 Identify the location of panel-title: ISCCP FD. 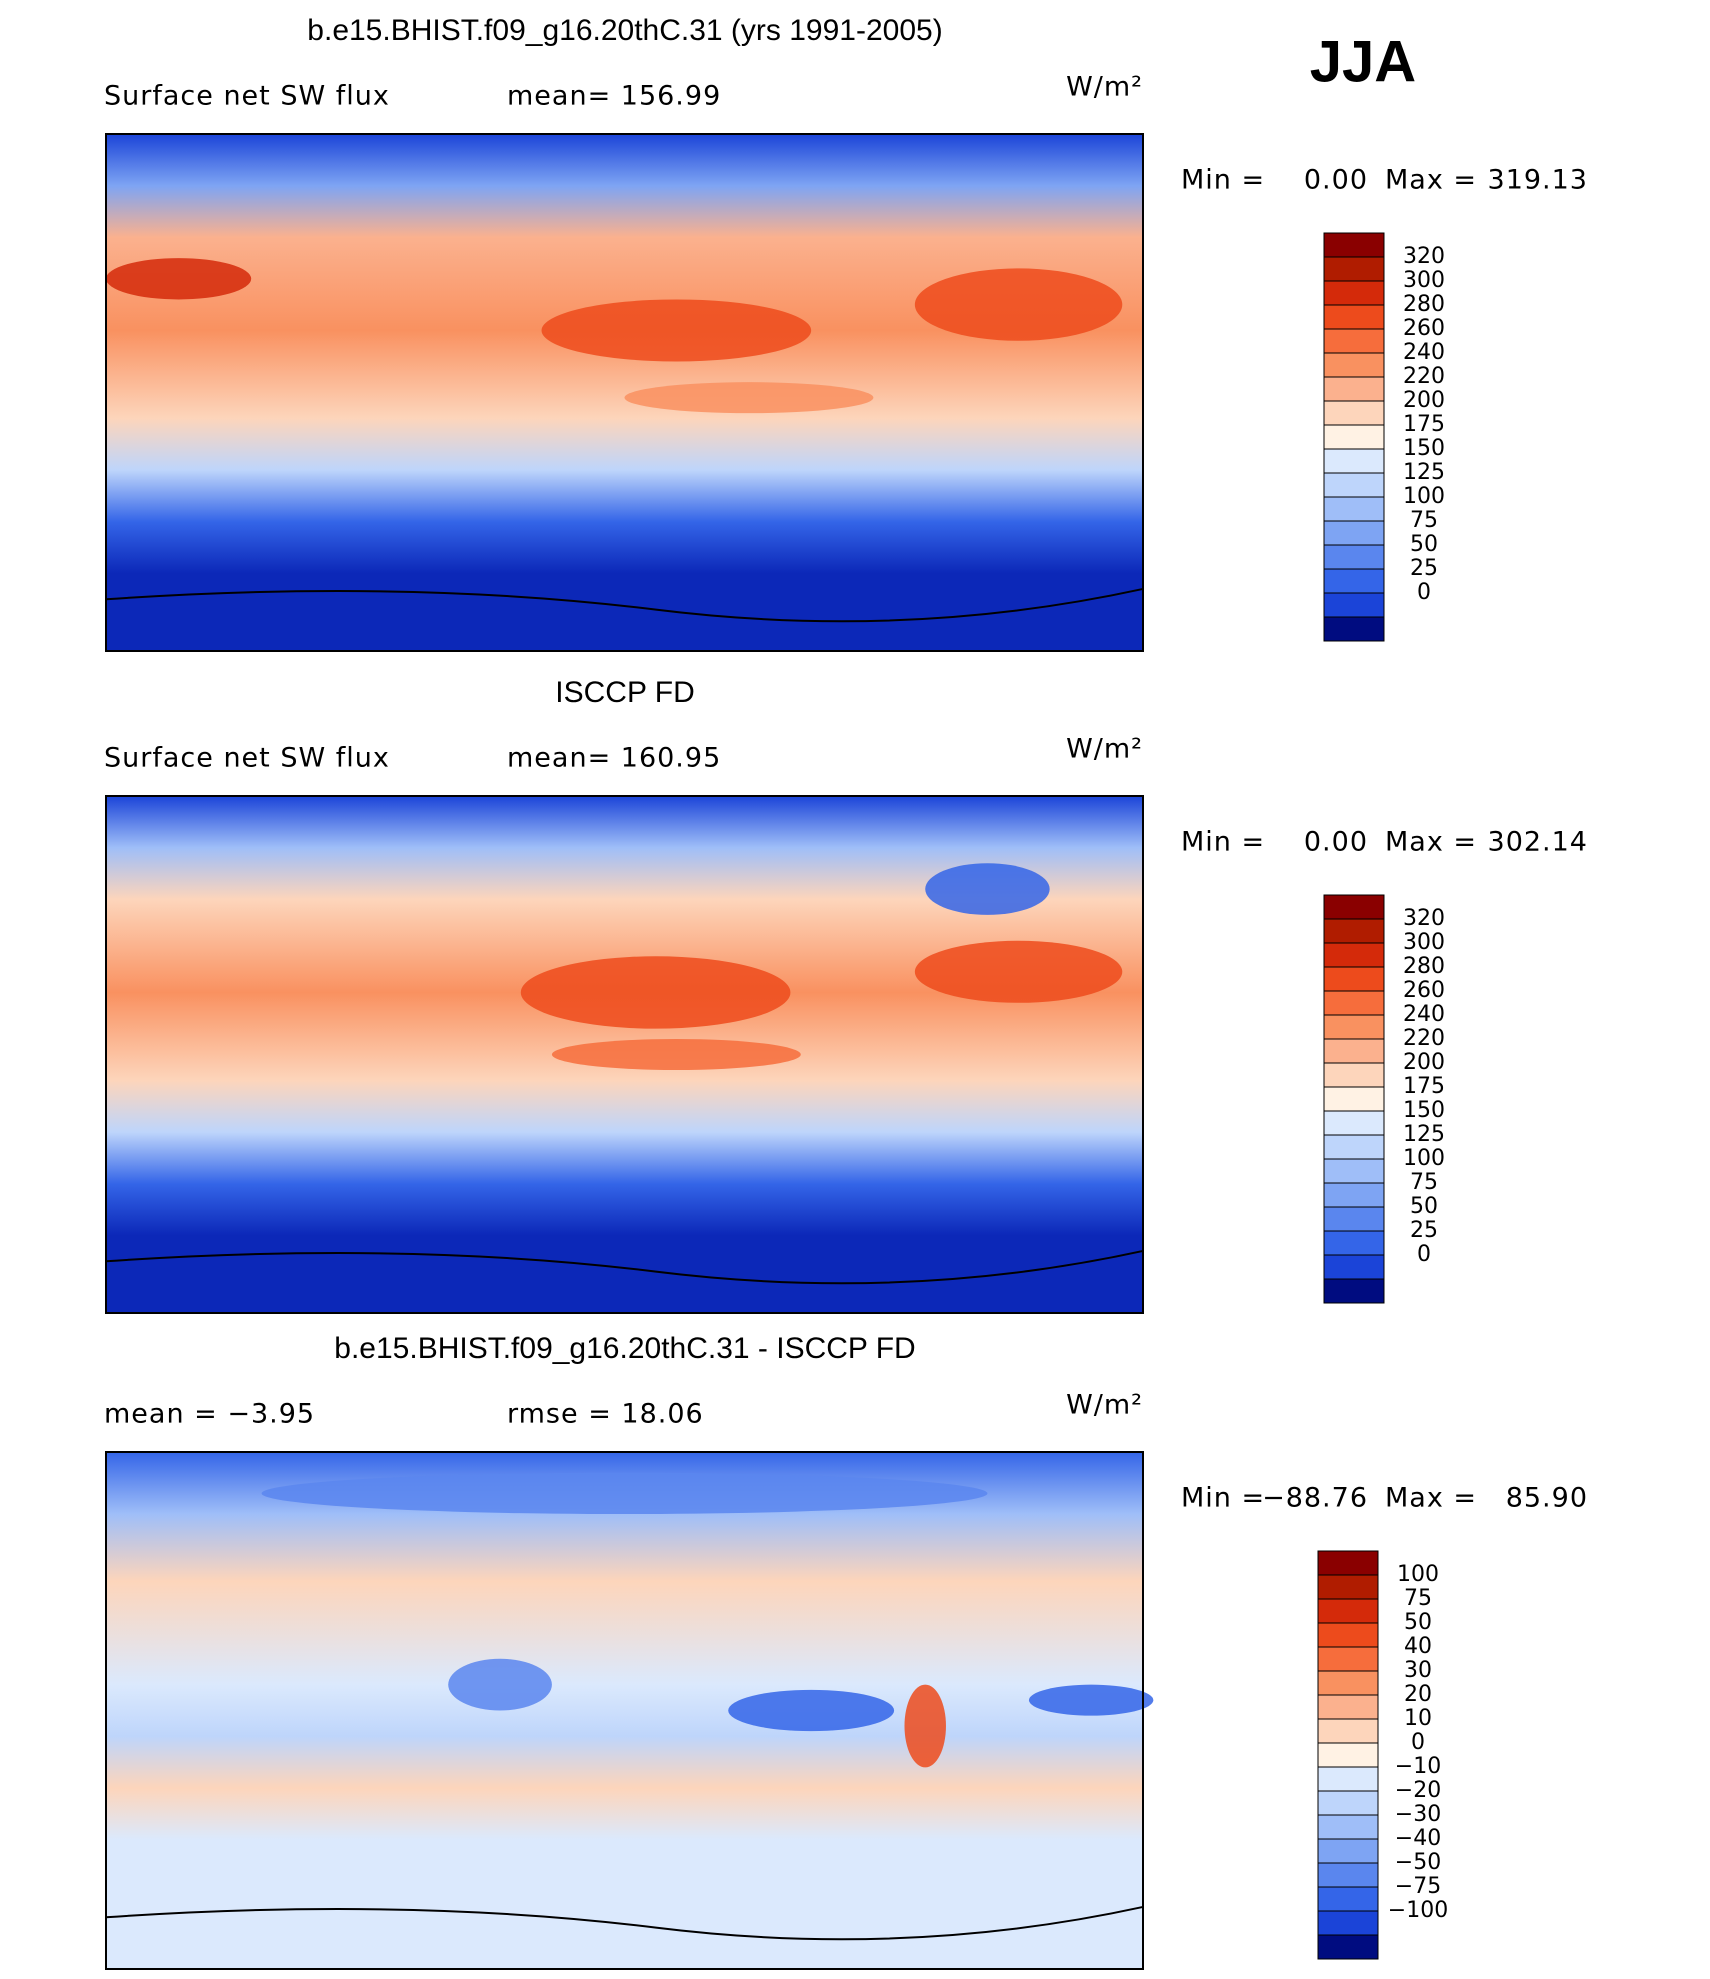
(624, 692).